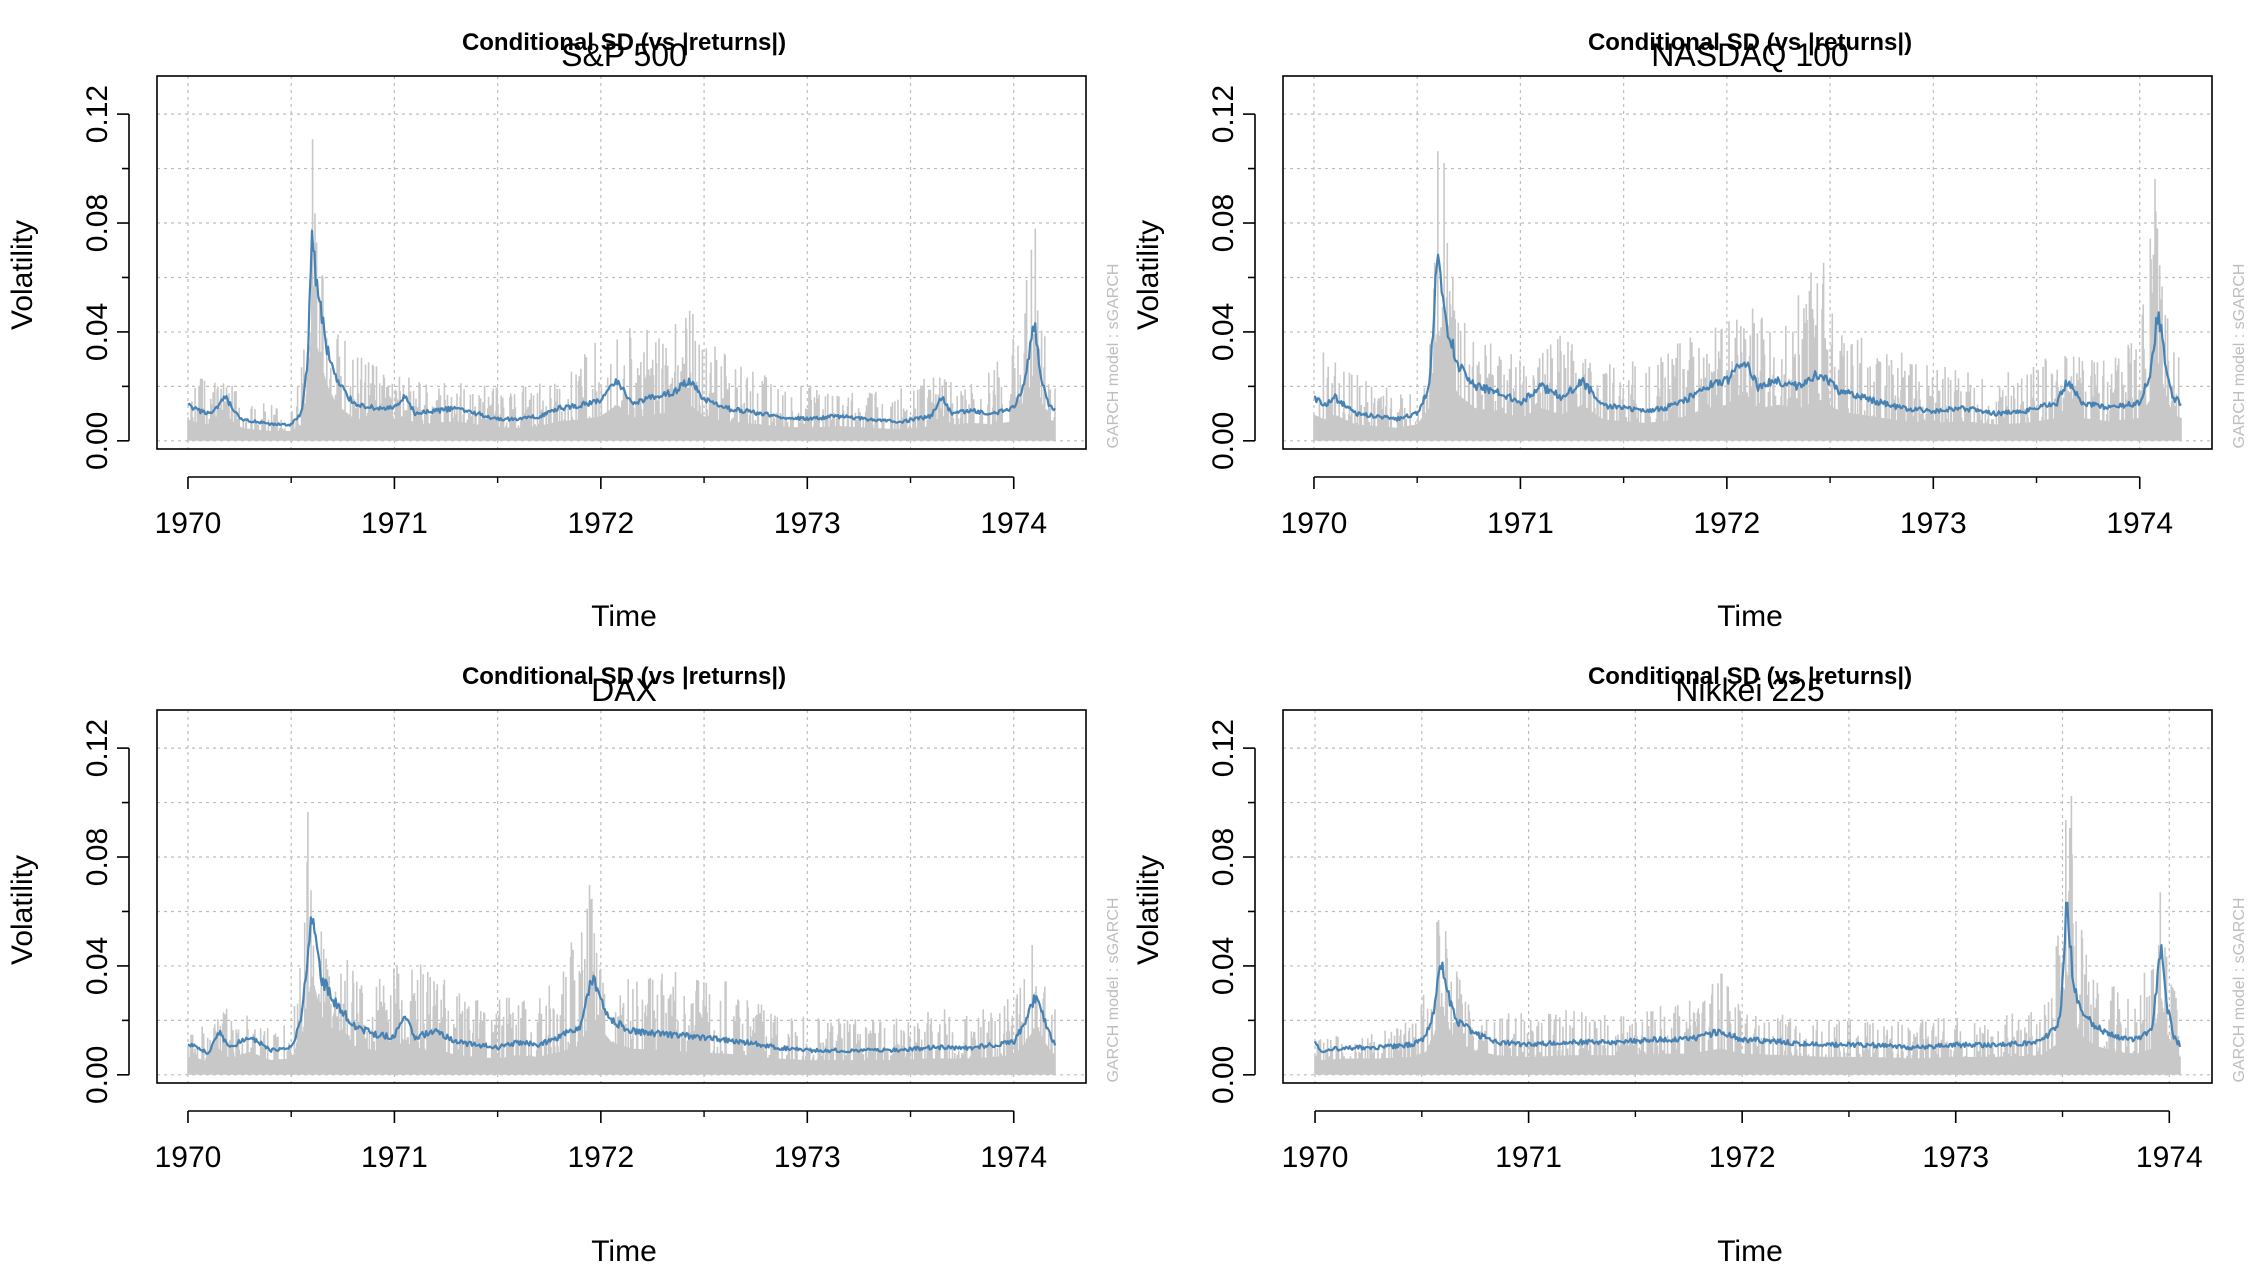 The height and width of the screenshot is (1265, 2250). Describe the element at coordinates (1749, 690) in the screenshot. I see `chart-subtitle: Nikkei 225` at that location.